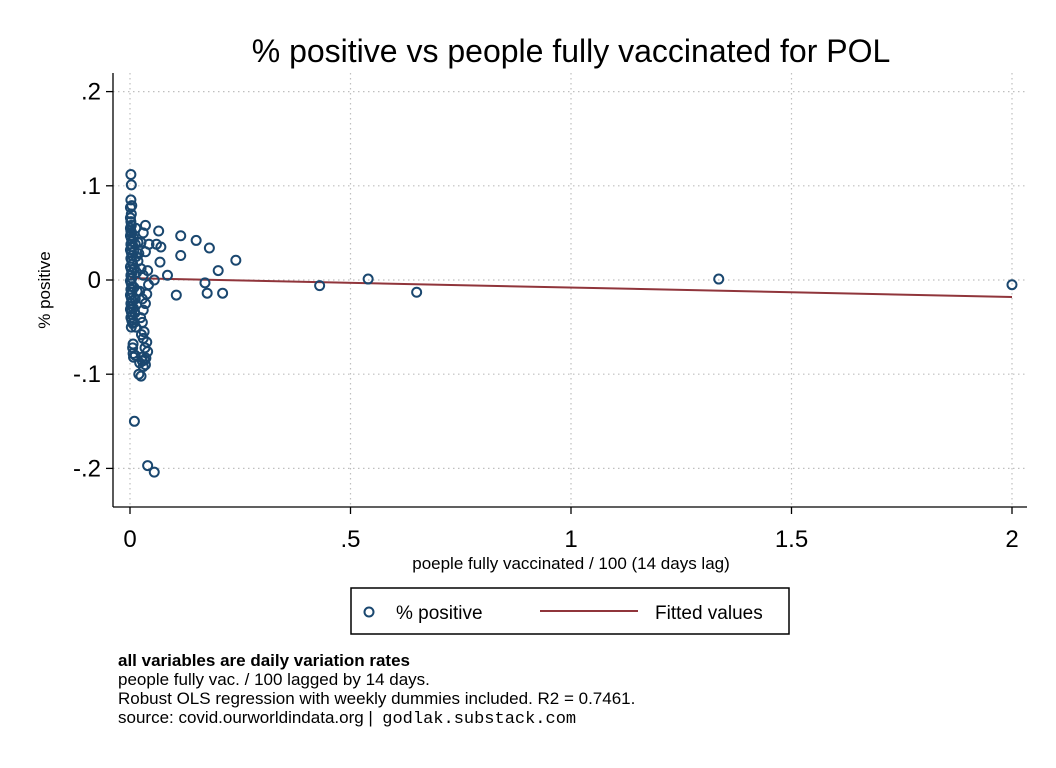 This screenshot has height=768, width=1056. Describe the element at coordinates (129, 539) in the screenshot. I see `x-tick-label: 0` at that location.